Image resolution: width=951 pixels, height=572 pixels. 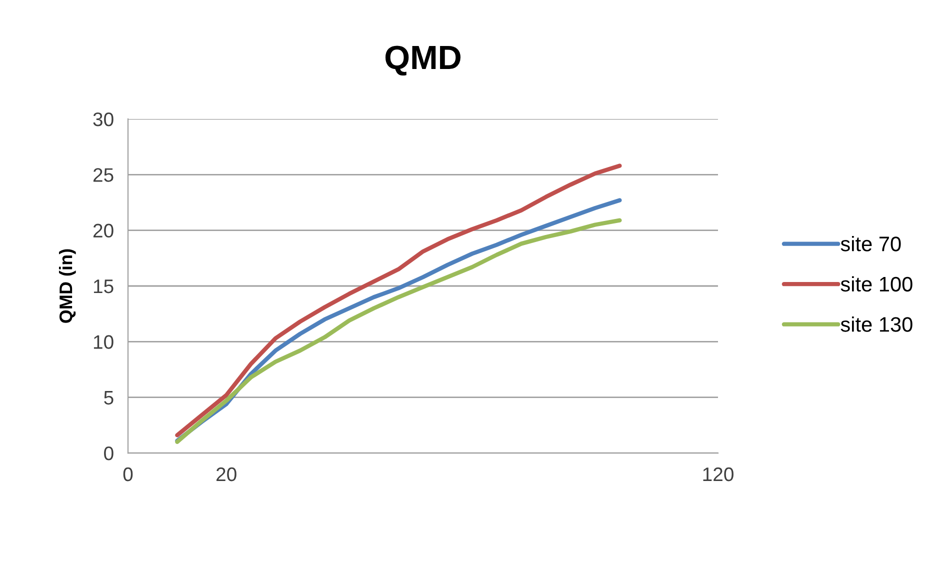 I want to click on y-tick-label: 5, so click(x=109, y=398).